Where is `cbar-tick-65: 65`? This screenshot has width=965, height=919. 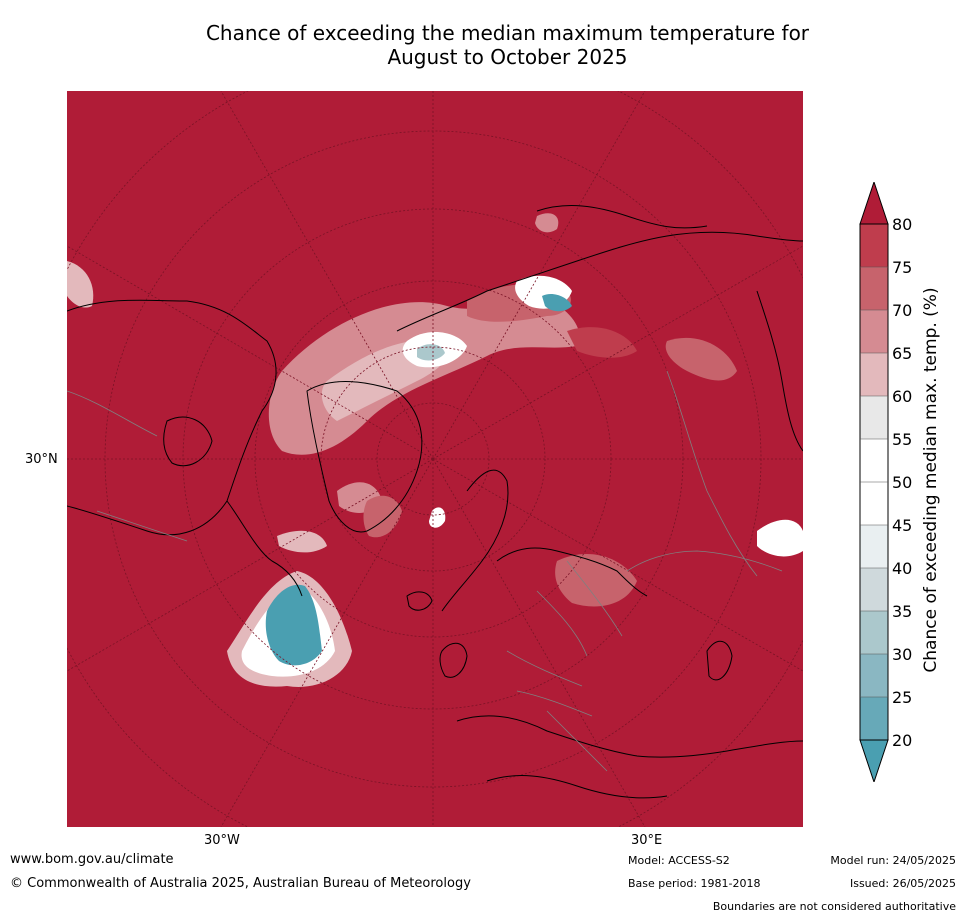 cbar-tick-65: 65 is located at coordinates (902, 353).